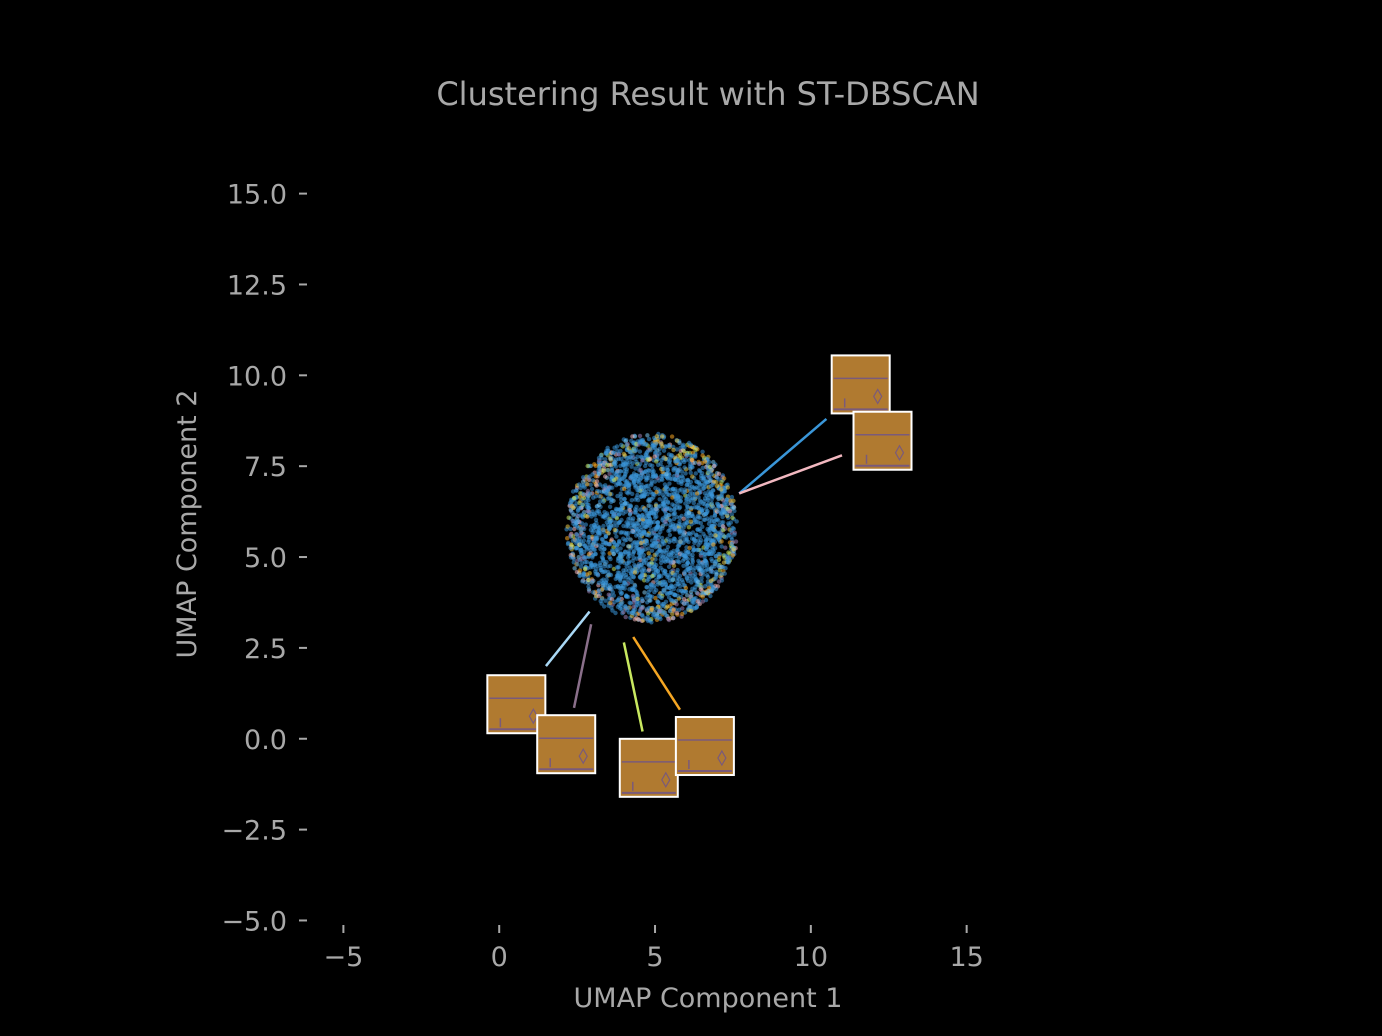 This screenshot has height=1036, width=1382. Describe the element at coordinates (811, 957) in the screenshot. I see `x-tick-label: 10` at that location.